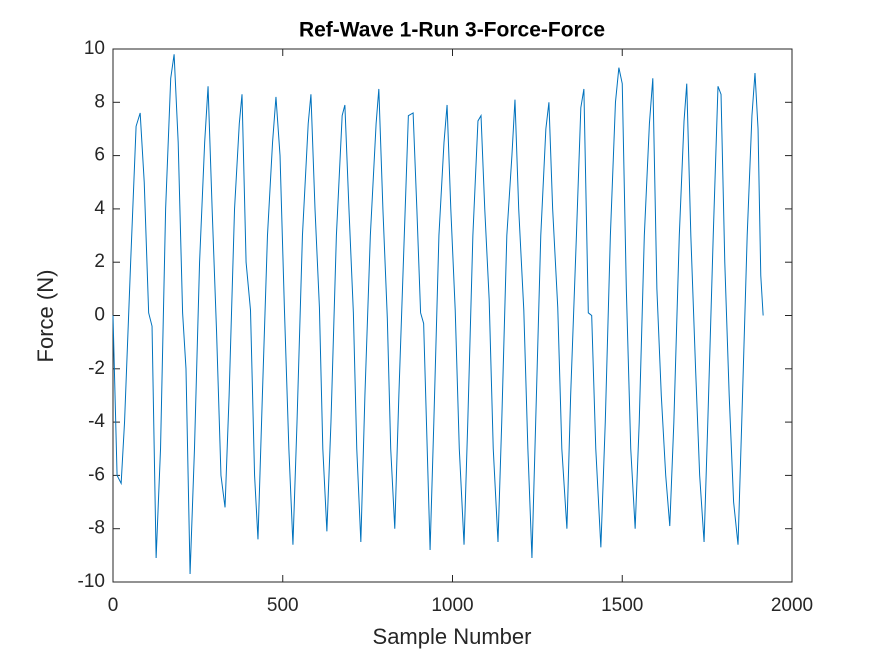  Describe the element at coordinates (96, 528) in the screenshot. I see `y-tick-label: -8` at that location.